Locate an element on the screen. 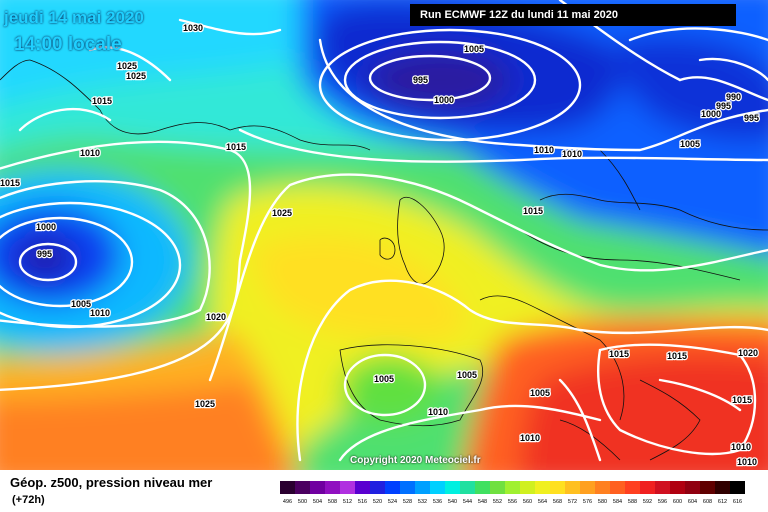  color-scale is located at coordinates (512, 487).